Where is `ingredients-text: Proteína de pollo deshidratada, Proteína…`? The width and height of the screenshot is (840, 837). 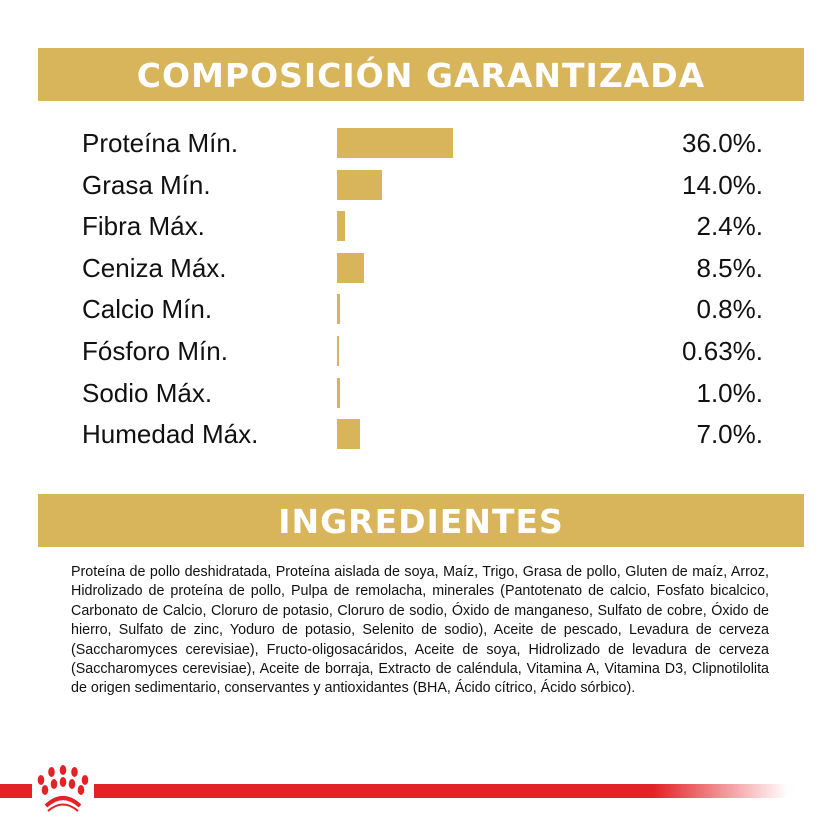 ingredients-text: Proteína de pollo deshidratada, Proteína… is located at coordinates (420, 630).